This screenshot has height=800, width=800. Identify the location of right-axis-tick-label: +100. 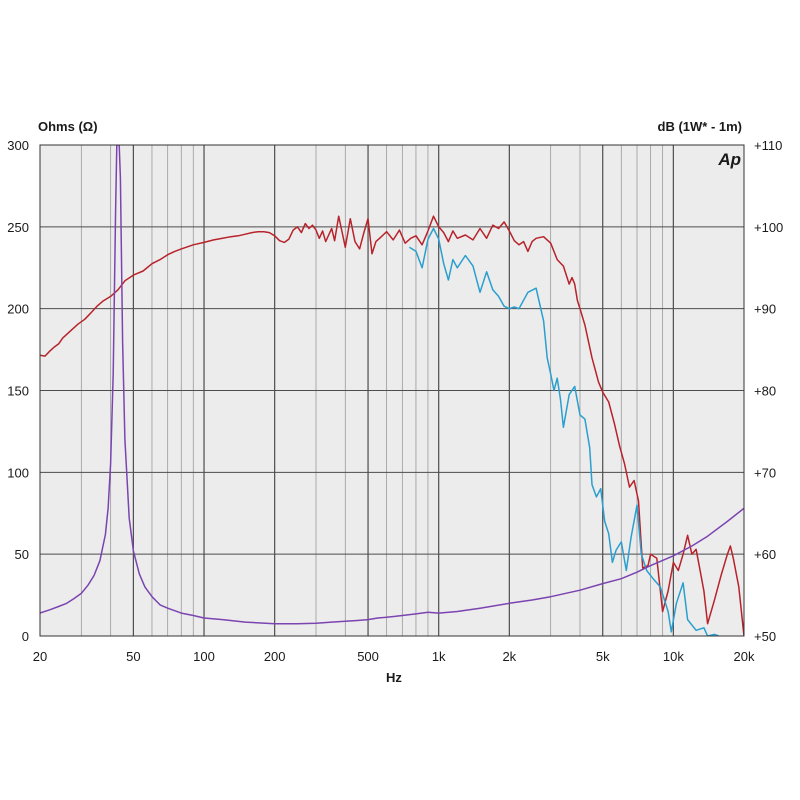
(768, 227).